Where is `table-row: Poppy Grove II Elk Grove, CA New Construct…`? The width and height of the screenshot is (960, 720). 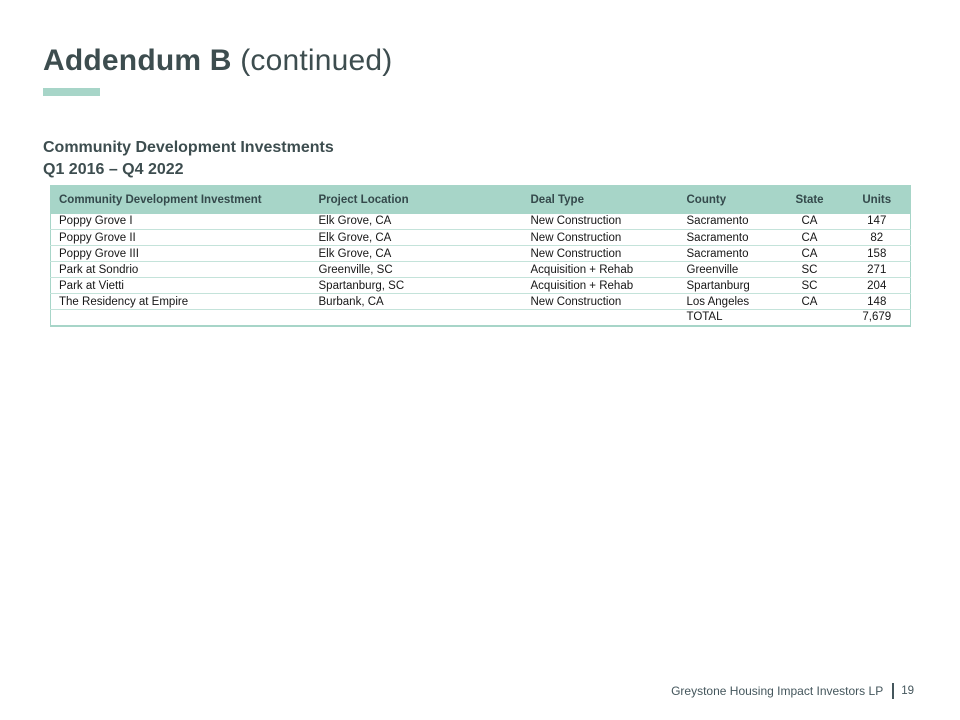
table-row: Poppy Grove II Elk Grove, CA New Construct… is located at coordinates (480, 237).